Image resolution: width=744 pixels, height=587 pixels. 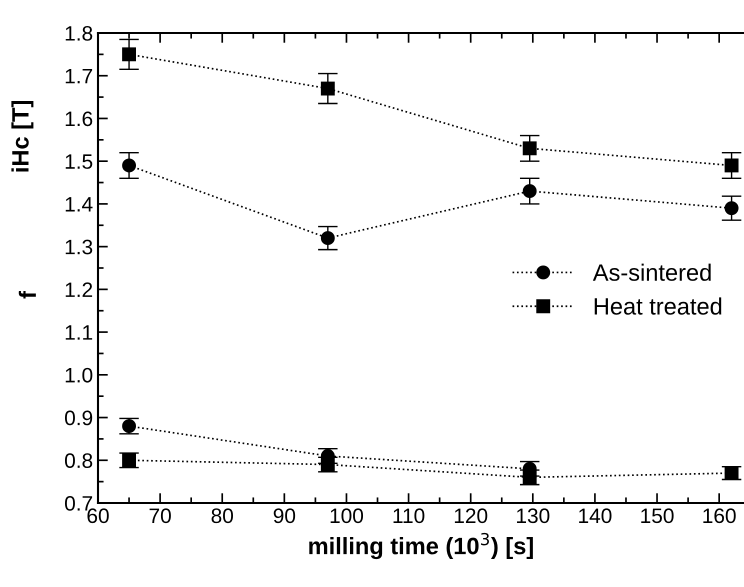 I want to click on x-tick-label: 90, so click(x=285, y=516).